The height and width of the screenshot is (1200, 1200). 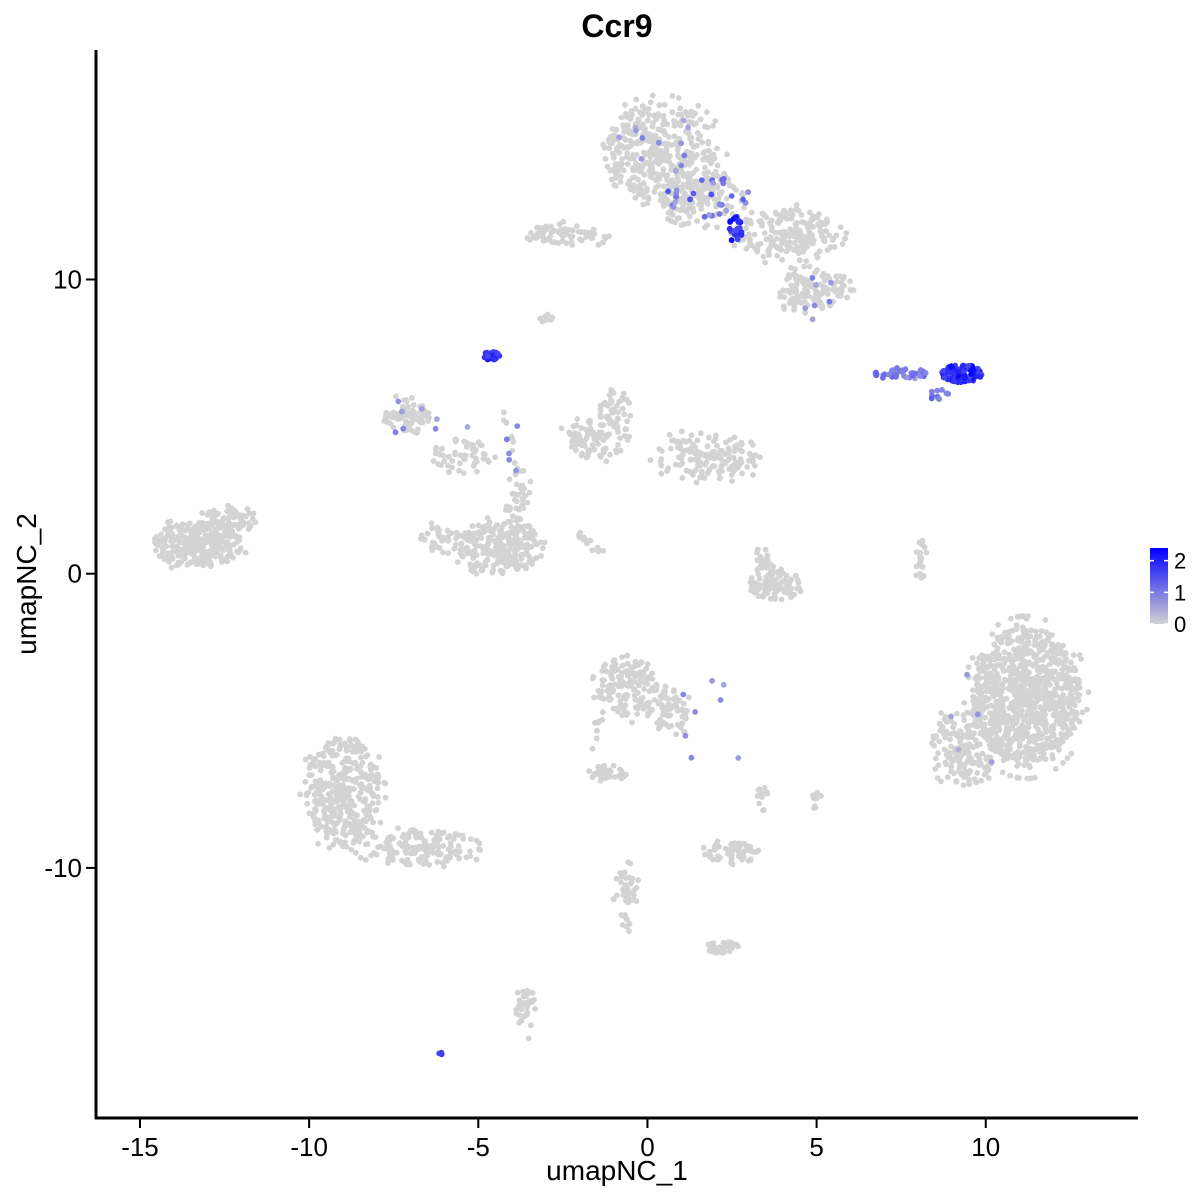 I want to click on y-tick-label: 10, so click(x=67, y=279).